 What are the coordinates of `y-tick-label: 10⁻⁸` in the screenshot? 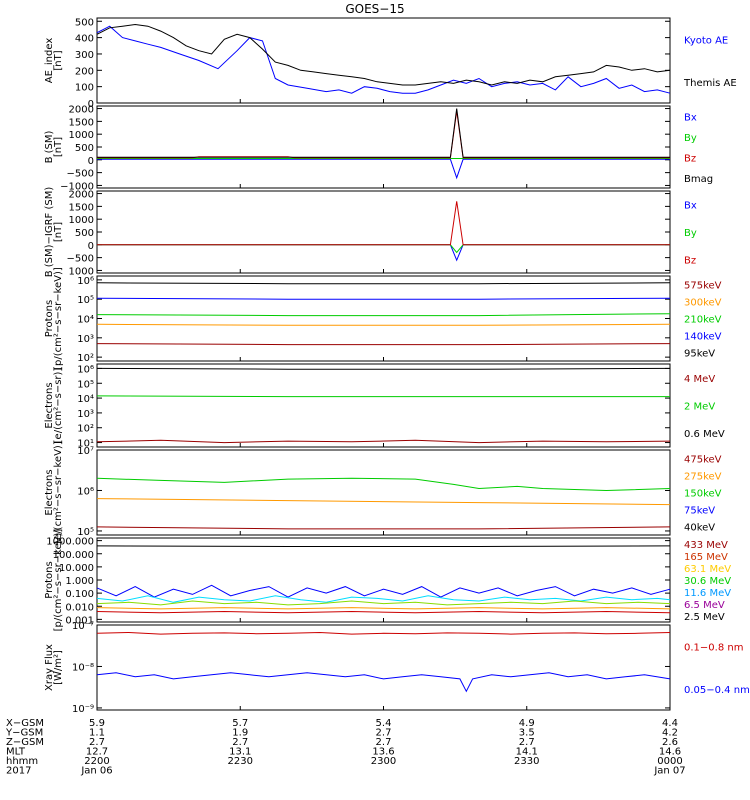 It's located at (83, 667).